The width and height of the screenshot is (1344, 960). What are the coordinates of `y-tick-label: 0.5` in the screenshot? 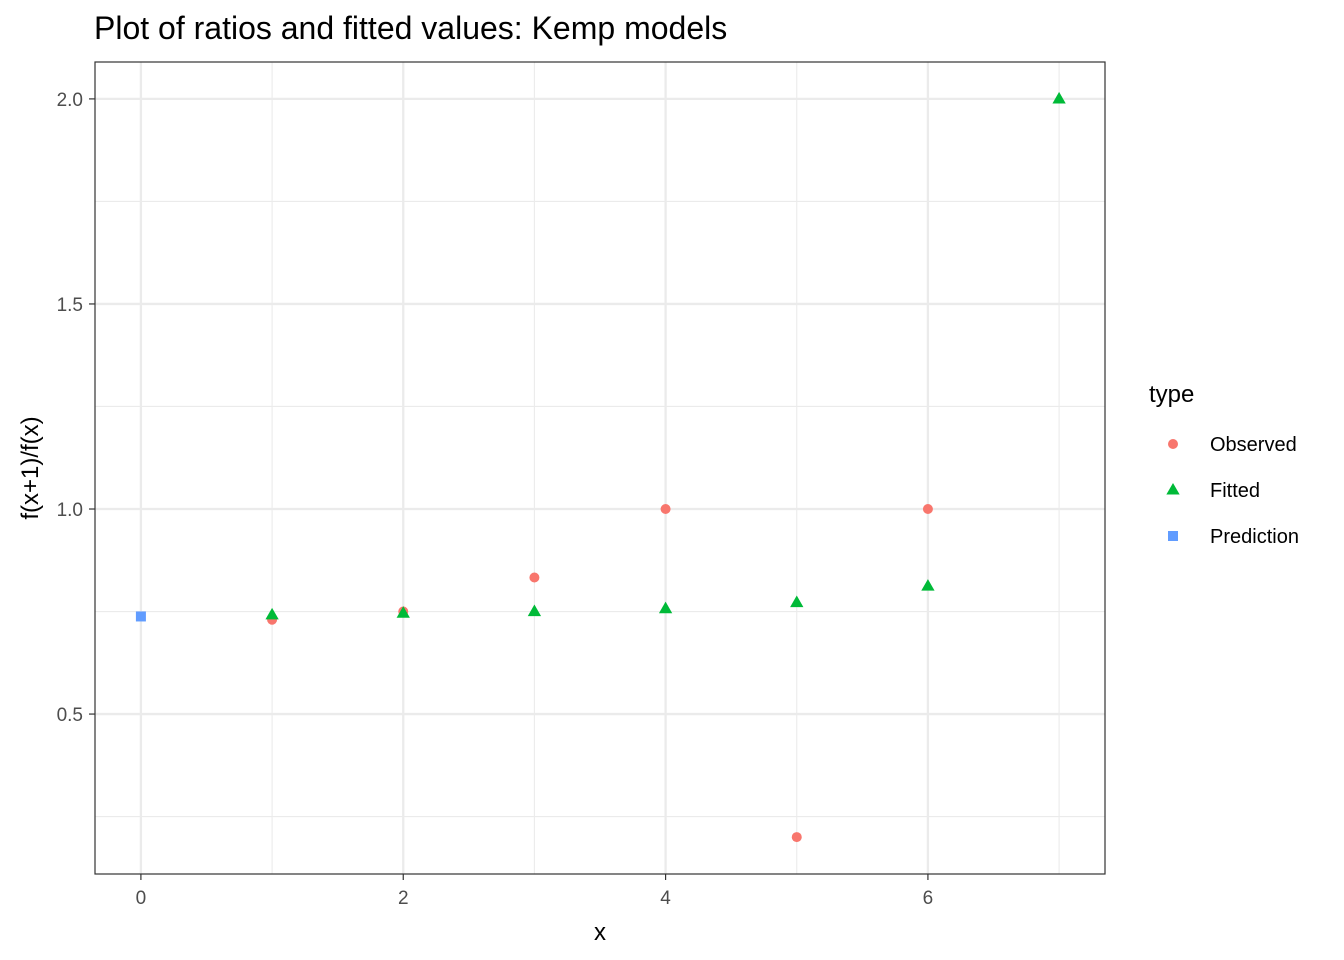 It's located at (70, 715).